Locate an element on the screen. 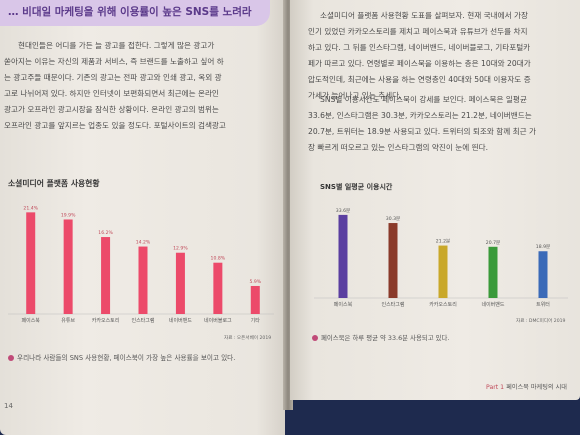 This screenshot has height=435, width=580. text-line: SNS별 이용시간도 페이스북이 강세를 보인다. 페이스북은 일평균 is located at coordinates (423, 99).